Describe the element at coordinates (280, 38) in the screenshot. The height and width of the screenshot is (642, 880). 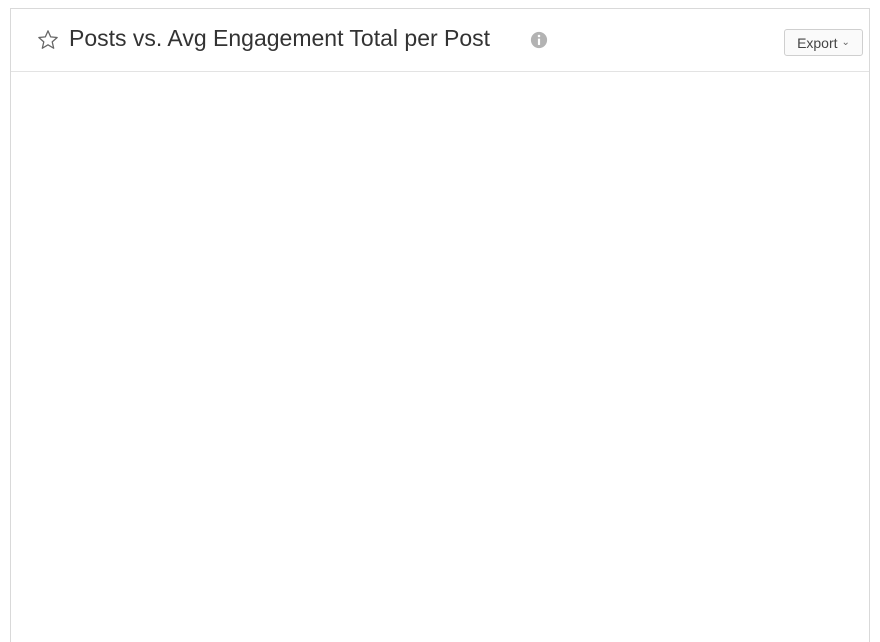
I see `page-title: Posts vs. Avg Engagement Total per Post` at that location.